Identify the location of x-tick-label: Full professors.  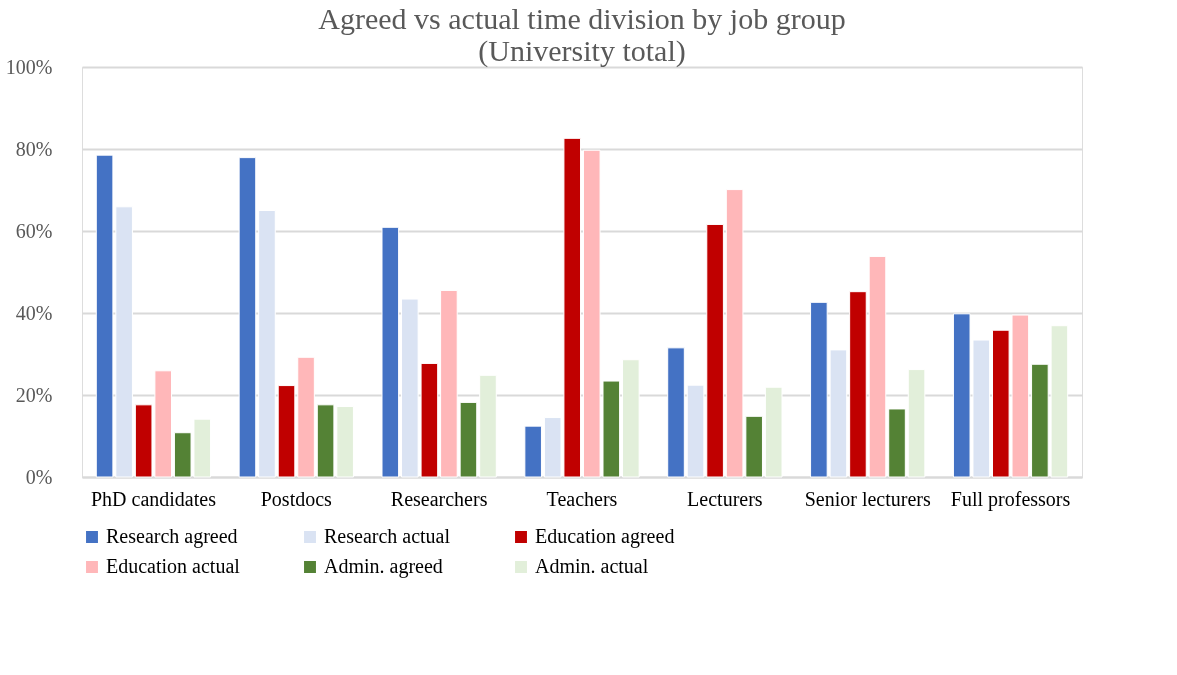
(1010, 499).